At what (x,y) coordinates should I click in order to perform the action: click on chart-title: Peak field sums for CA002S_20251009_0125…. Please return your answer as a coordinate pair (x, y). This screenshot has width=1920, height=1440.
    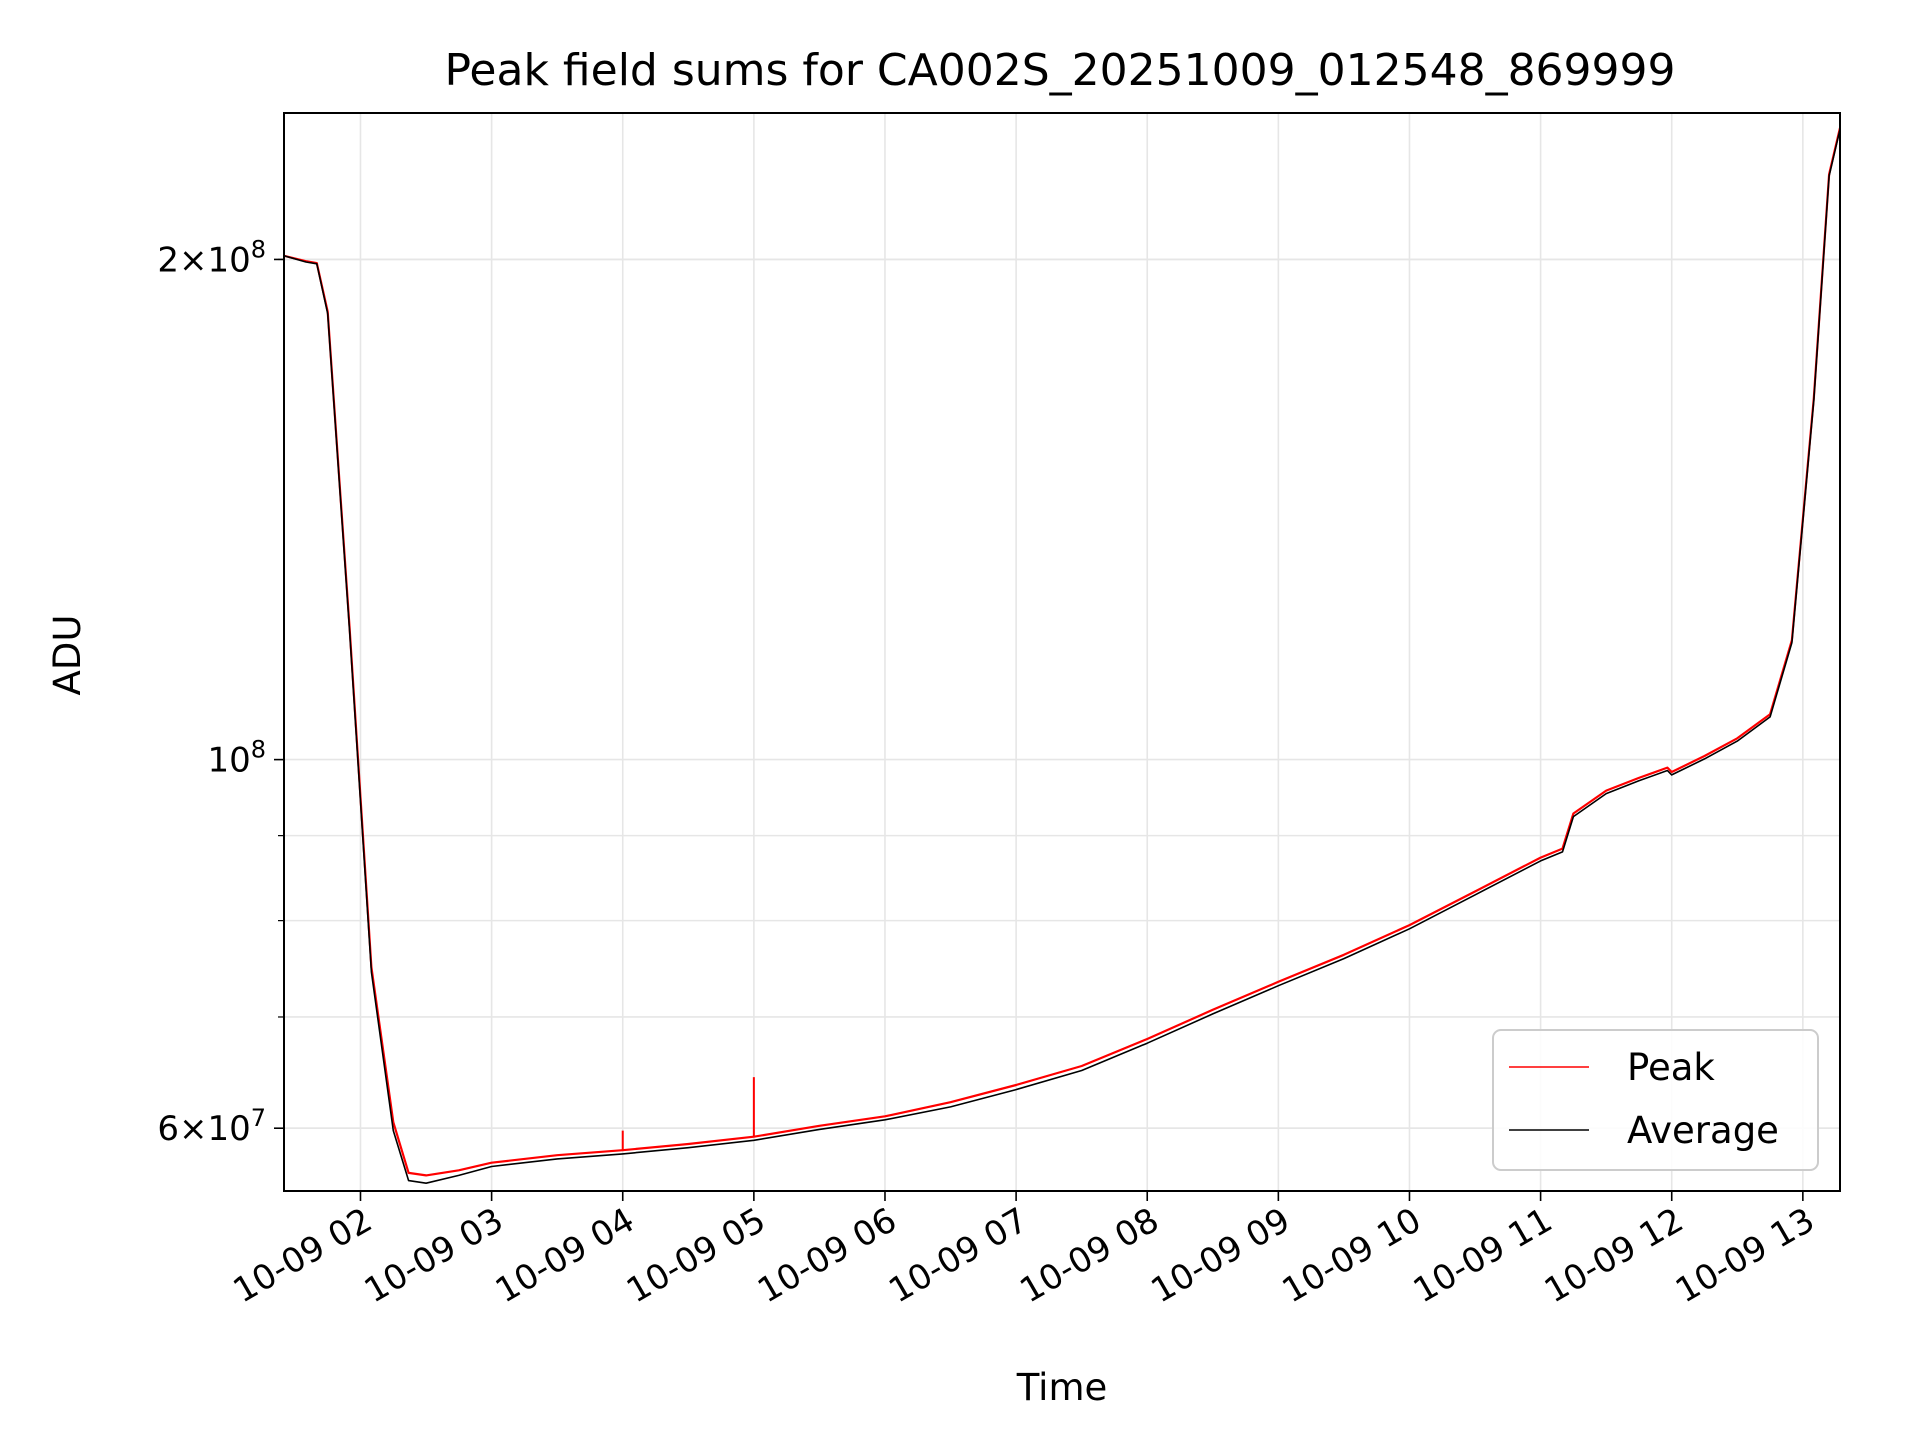
    Looking at the image, I should click on (1059, 70).